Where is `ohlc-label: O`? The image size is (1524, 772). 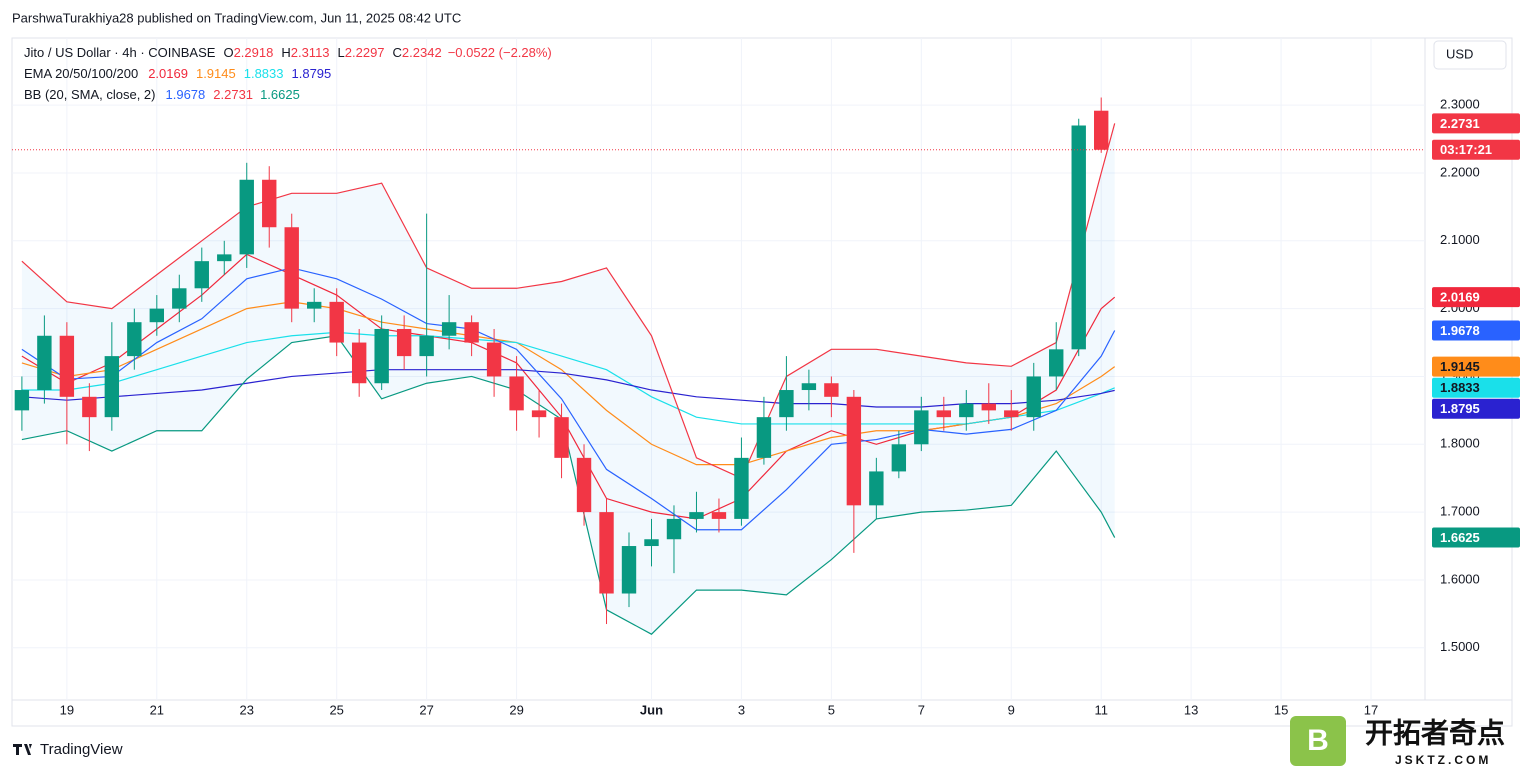 ohlc-label: O is located at coordinates (228, 52).